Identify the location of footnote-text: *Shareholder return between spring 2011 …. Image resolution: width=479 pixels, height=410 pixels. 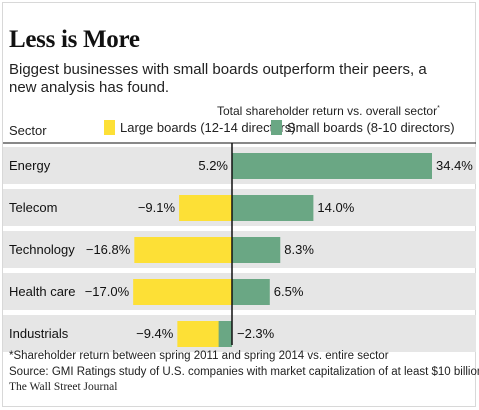
(199, 356).